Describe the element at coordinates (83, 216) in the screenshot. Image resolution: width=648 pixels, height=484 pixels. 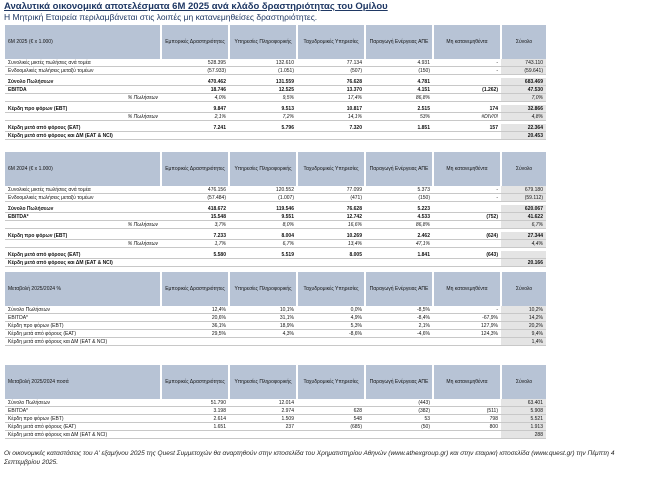
I see `row-label: EBITDA*` at that location.